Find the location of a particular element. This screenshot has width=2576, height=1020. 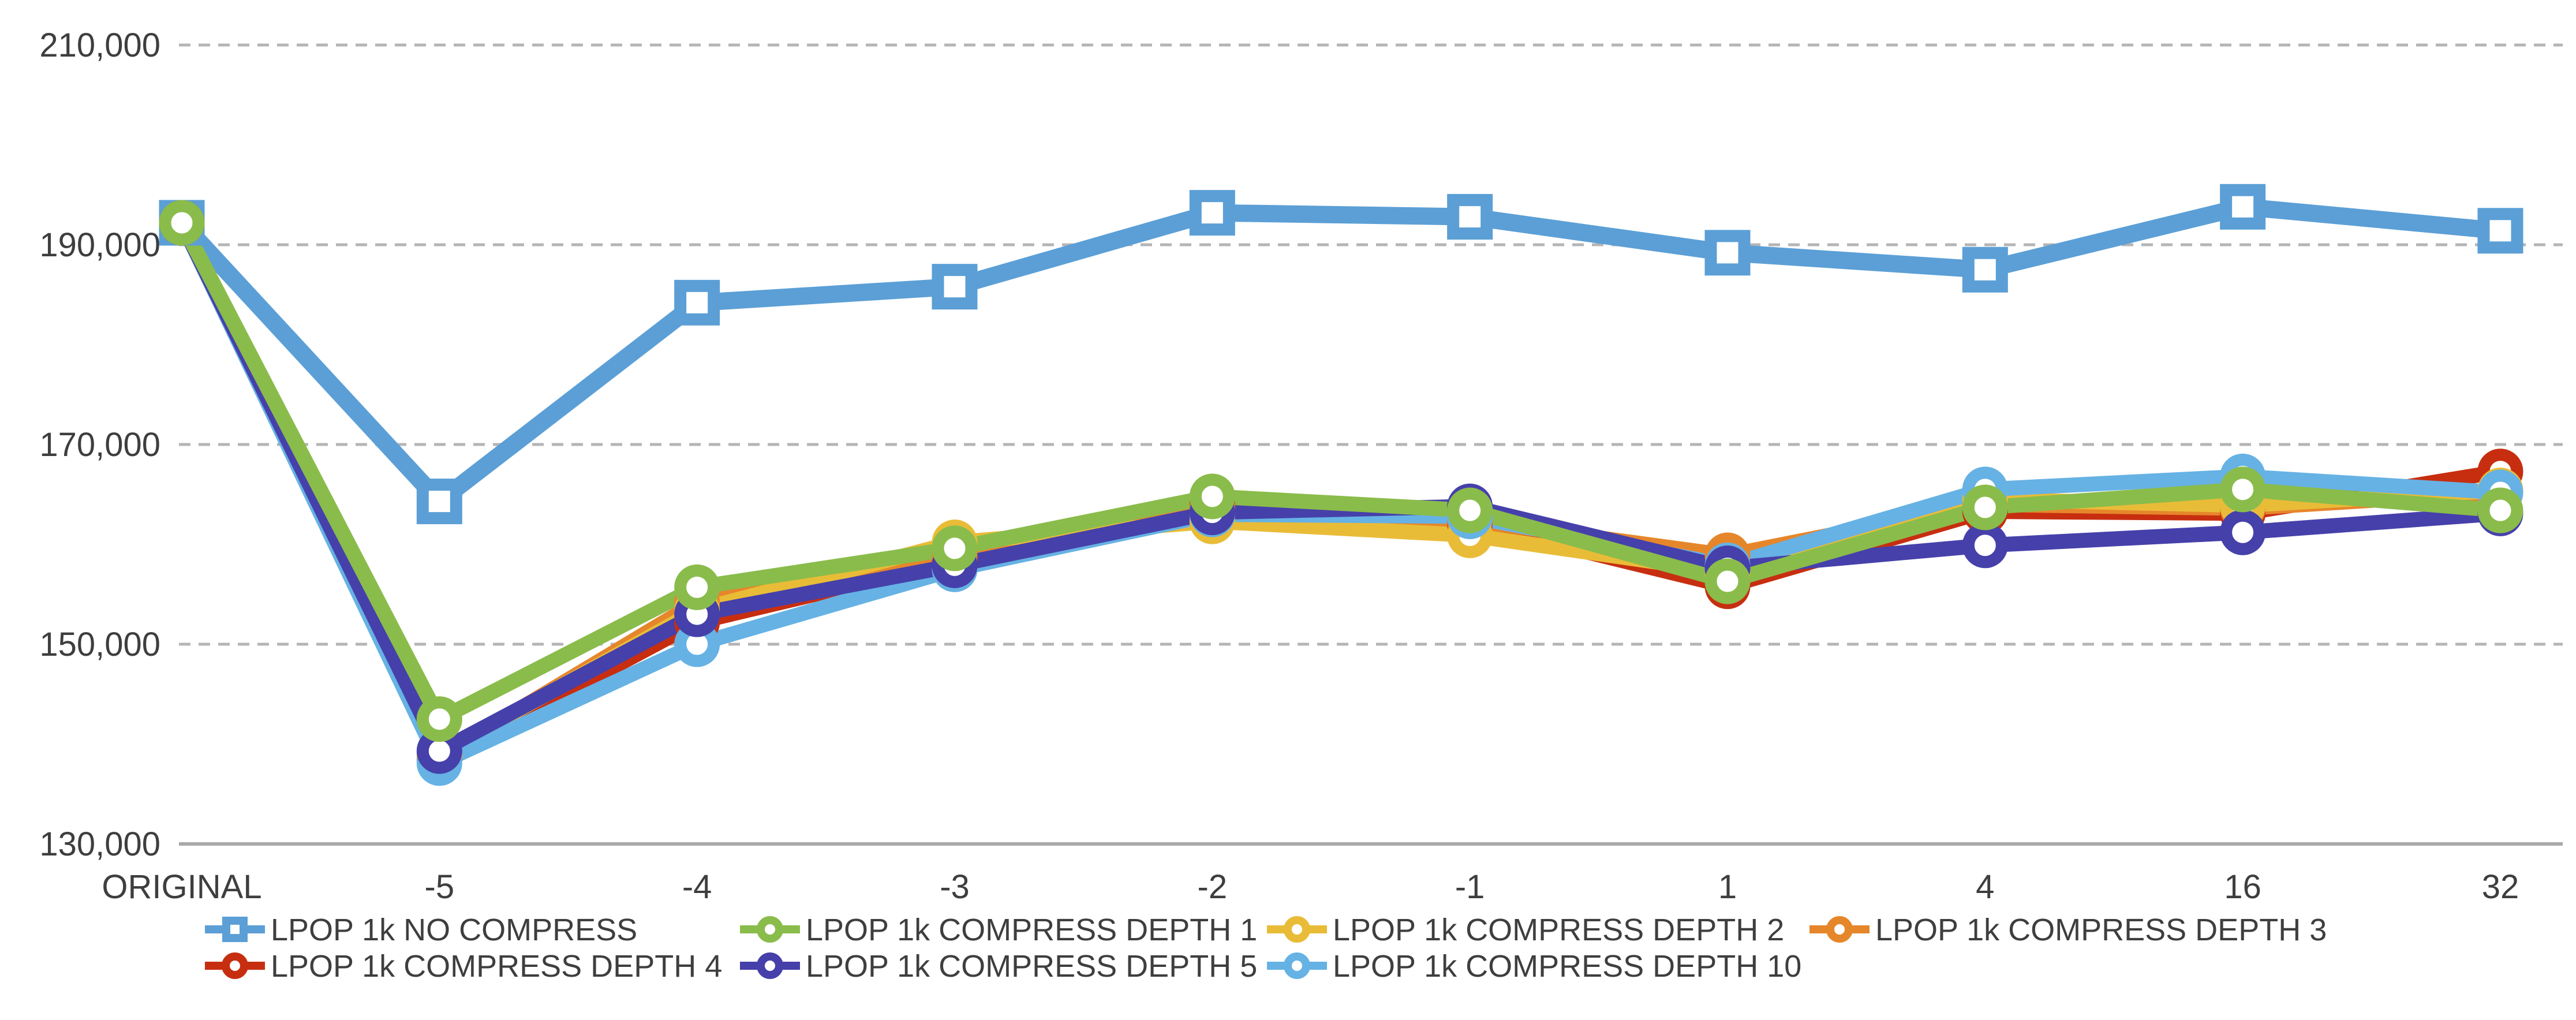

x-tick-label: 32 is located at coordinates (2500, 887).